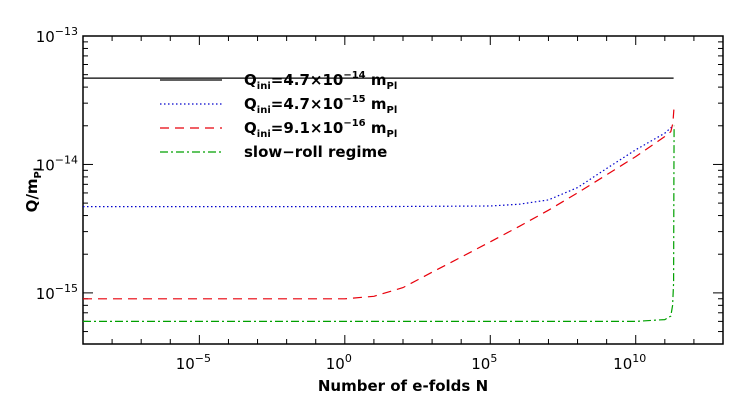 The height and width of the screenshot is (415, 747). I want to click on legend-label-1: Qini=4.7×10−14 mPl, so click(320, 81).